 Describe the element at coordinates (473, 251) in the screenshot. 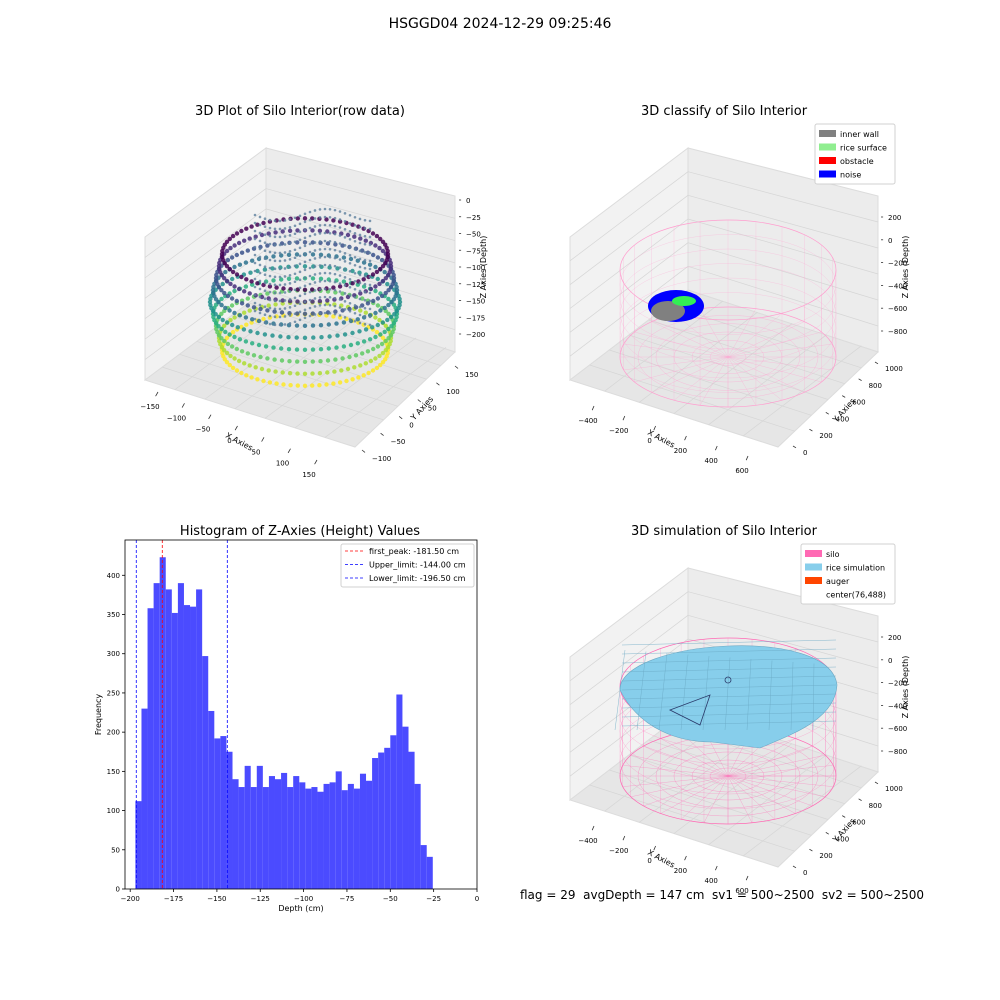

I see `raw-z-tick-label: −75` at that location.